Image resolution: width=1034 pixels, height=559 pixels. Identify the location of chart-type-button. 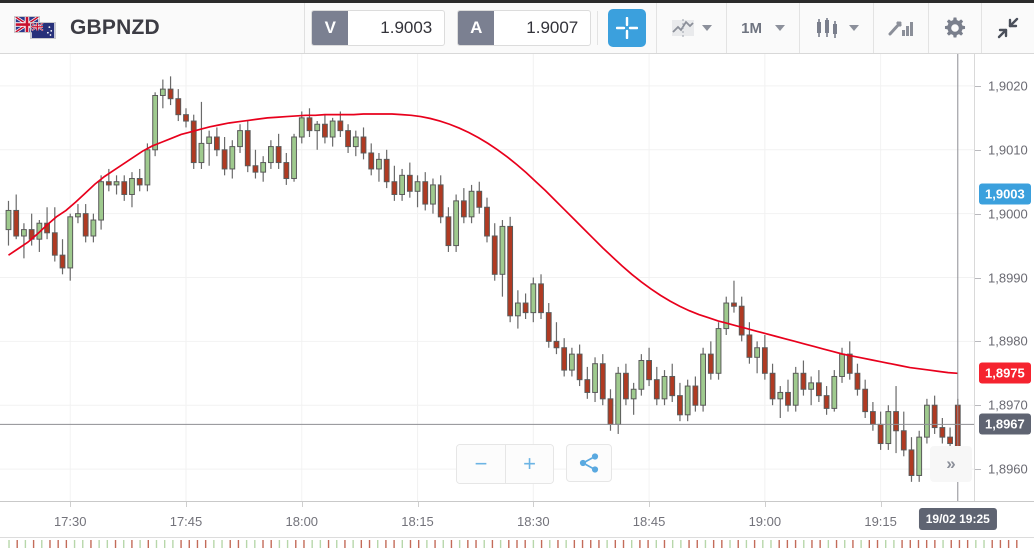
(692, 28).